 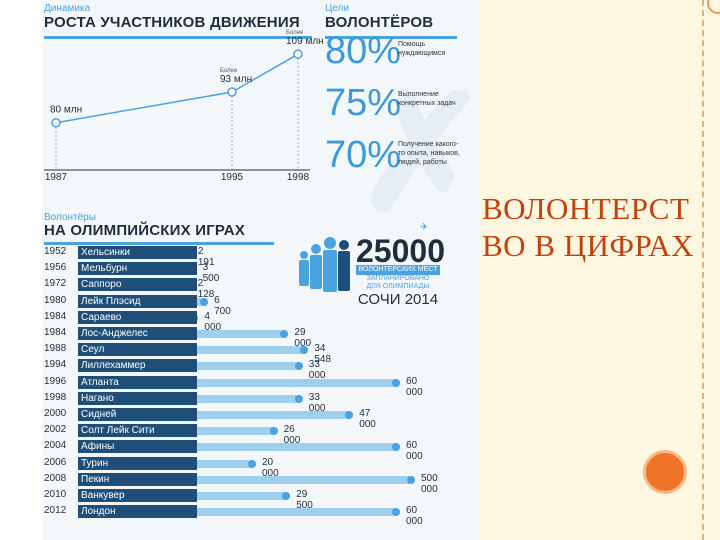 I want to click on growth-point-label: 109 млн, so click(x=305, y=41).